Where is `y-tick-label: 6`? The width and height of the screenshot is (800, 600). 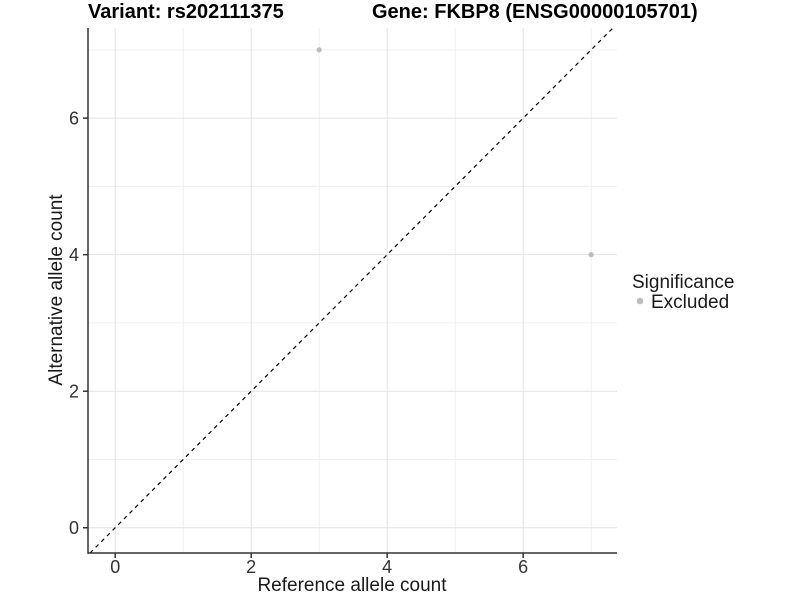
y-tick-label: 6 is located at coordinates (74, 119).